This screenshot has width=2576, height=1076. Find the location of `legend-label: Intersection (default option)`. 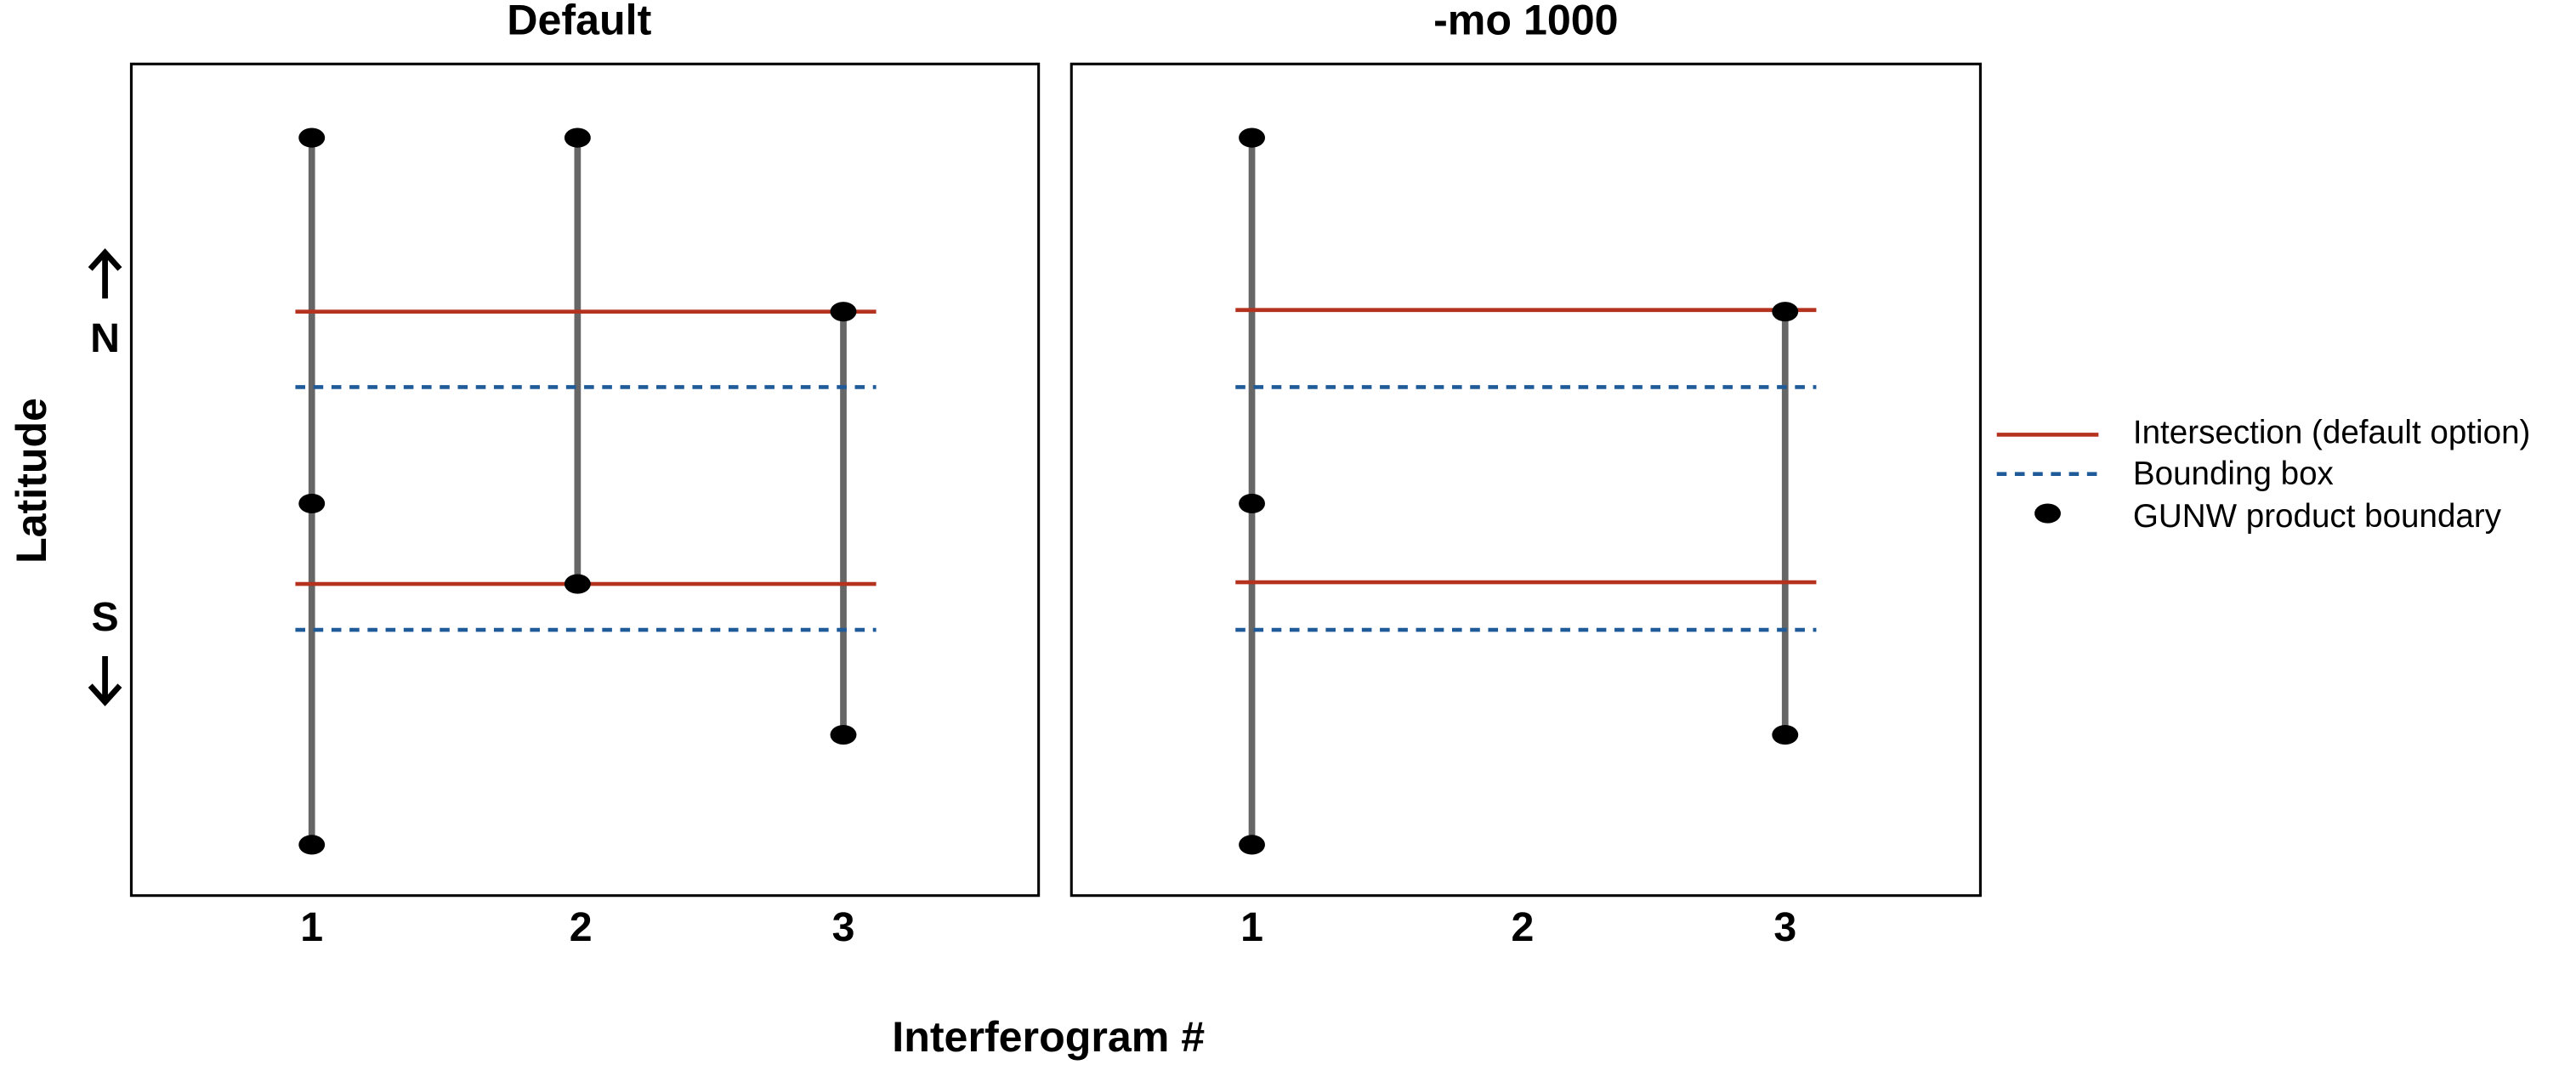

legend-label: Intersection (default option) is located at coordinates (2332, 433).